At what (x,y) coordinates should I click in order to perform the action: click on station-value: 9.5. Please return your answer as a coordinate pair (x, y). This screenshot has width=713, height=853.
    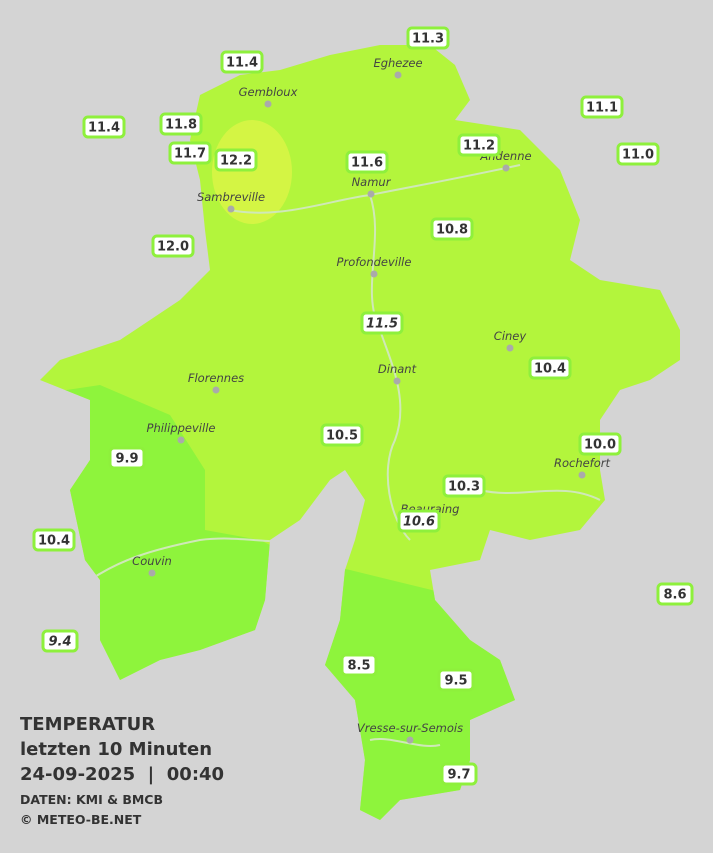
    Looking at the image, I should click on (455, 681).